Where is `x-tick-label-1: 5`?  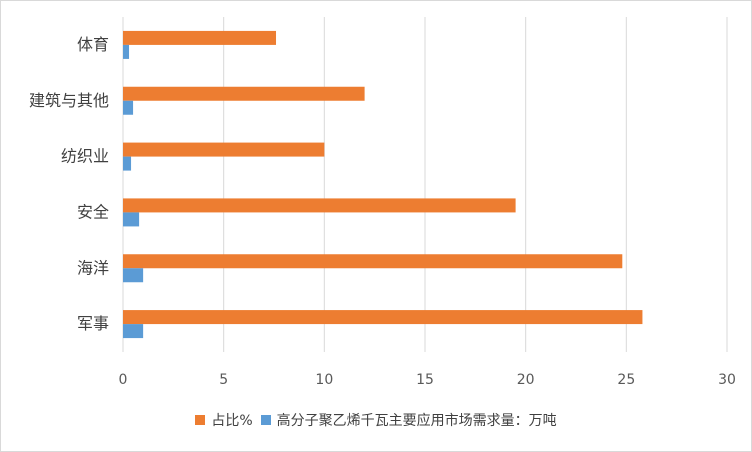 x-tick-label-1: 5 is located at coordinates (223, 380).